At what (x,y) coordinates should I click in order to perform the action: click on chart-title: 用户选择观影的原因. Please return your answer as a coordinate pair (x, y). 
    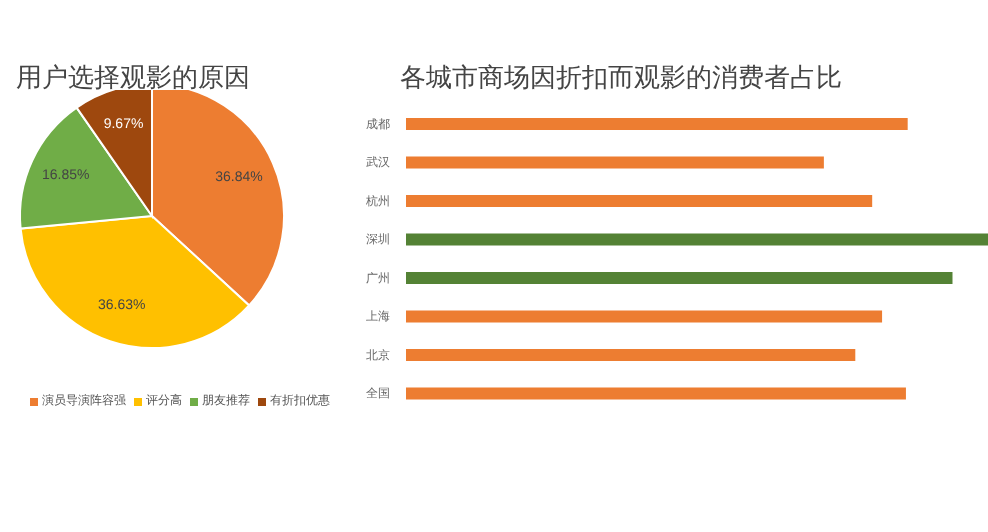
    Looking at the image, I should click on (133, 78).